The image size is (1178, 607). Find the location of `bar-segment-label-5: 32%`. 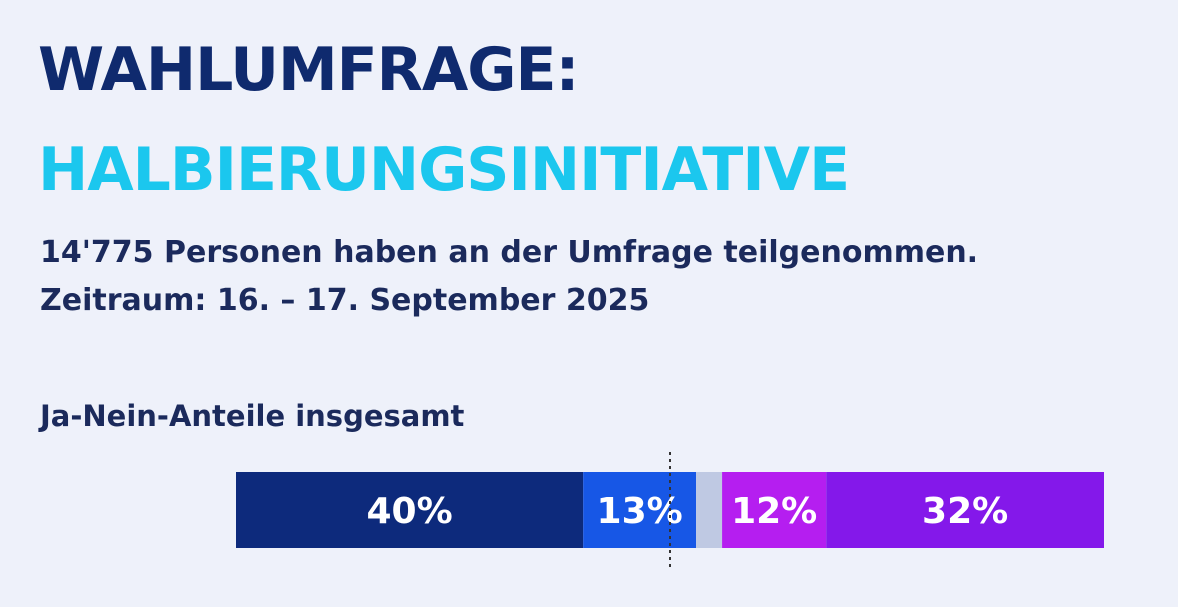

bar-segment-label-5: 32% is located at coordinates (965, 511).